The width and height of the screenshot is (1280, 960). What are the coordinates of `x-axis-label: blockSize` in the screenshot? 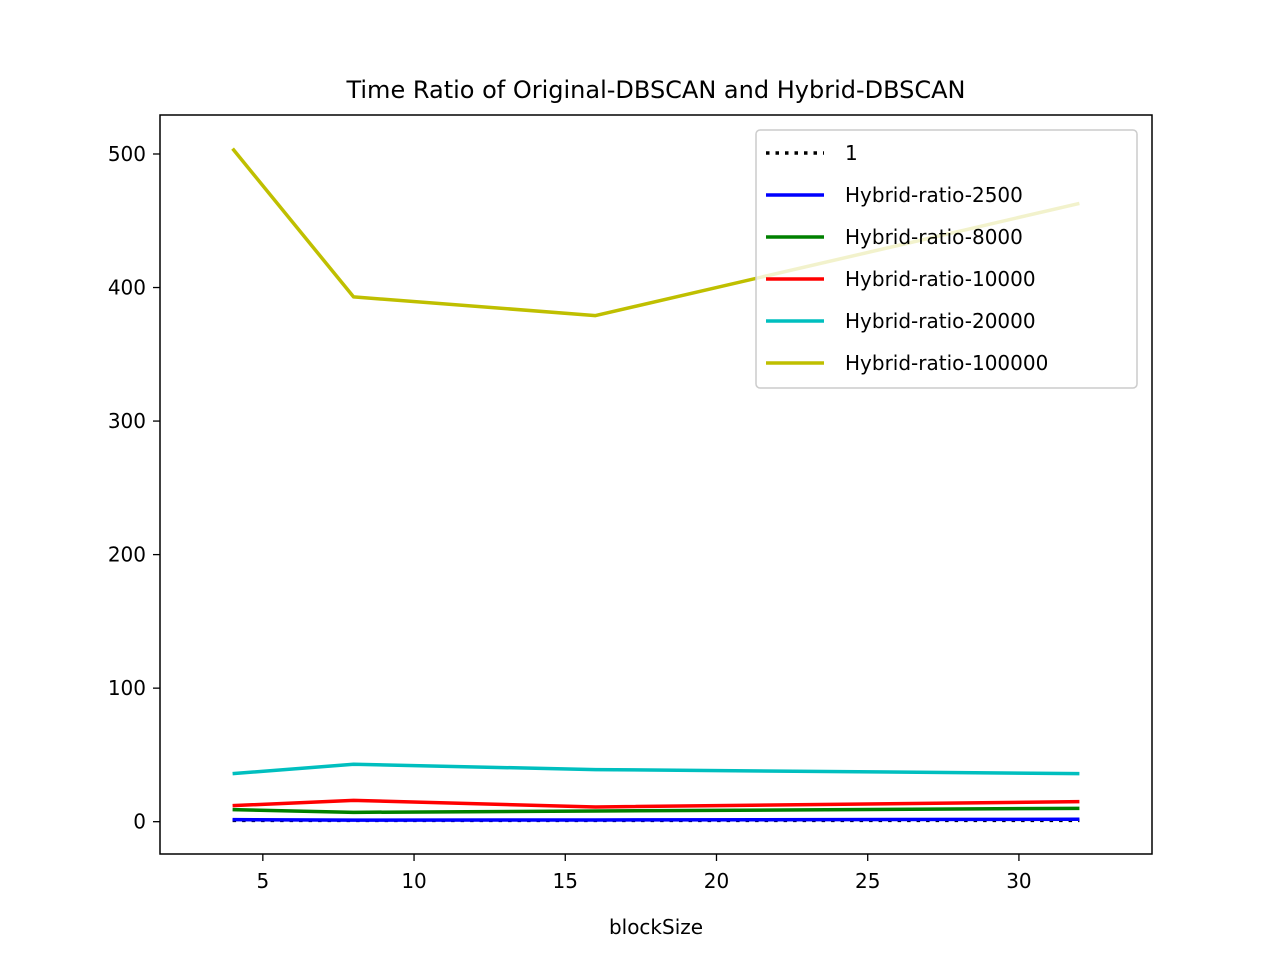 It's located at (656, 927).